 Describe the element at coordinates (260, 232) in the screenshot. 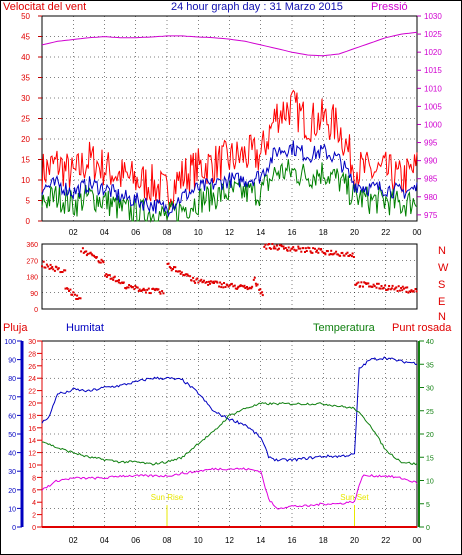

I see `wind-x-tick-label: 14` at that location.